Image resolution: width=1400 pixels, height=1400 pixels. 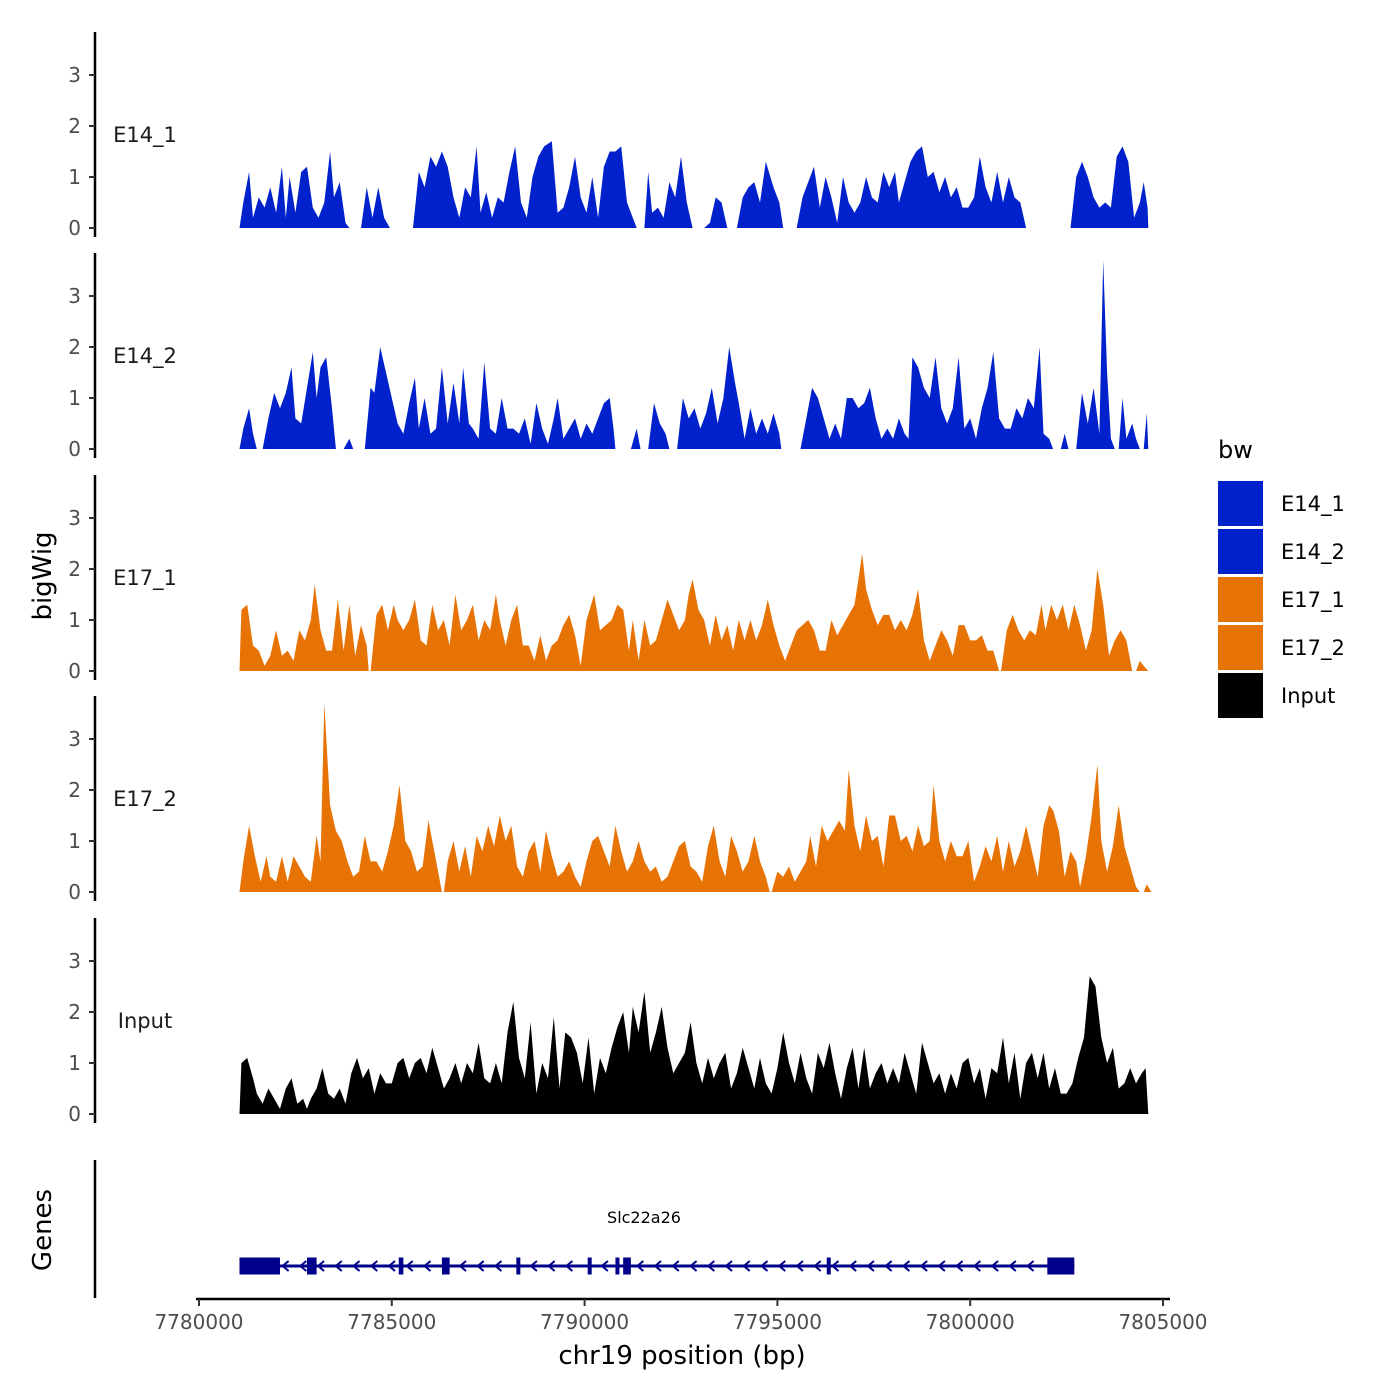 I want to click on track-E17_2: 0 1 2 3 E17_2, so click(x=610, y=800).